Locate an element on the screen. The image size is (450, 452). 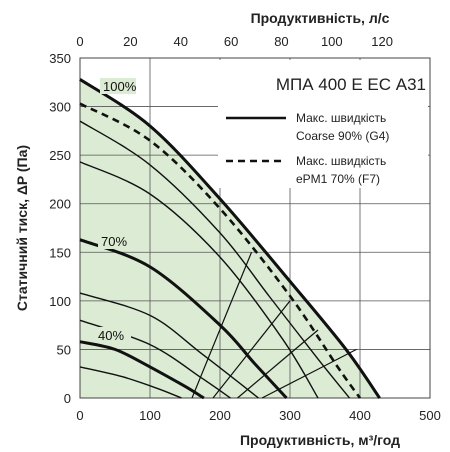
x-tick-label: 0 is located at coordinates (79, 415).